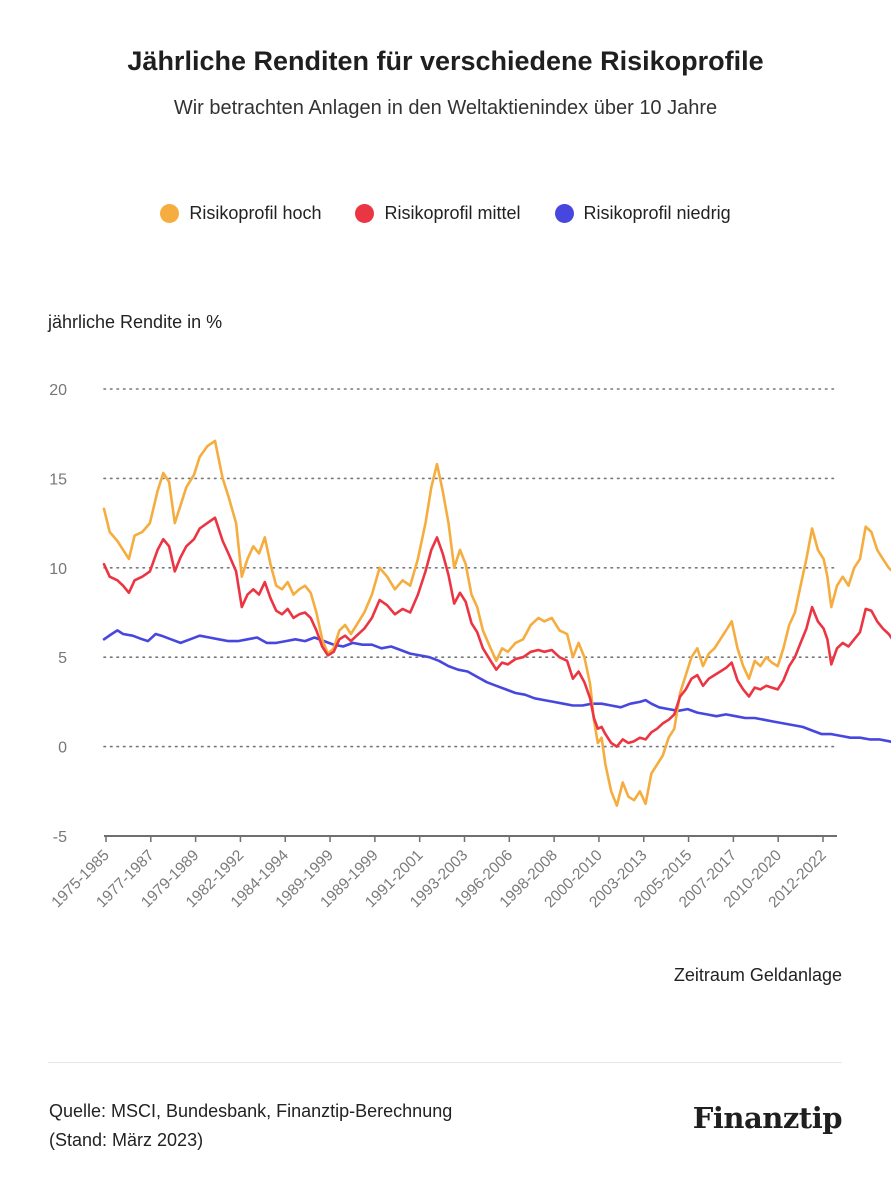  Describe the element at coordinates (58, 569) in the screenshot. I see `y-tick-label: 10` at that location.